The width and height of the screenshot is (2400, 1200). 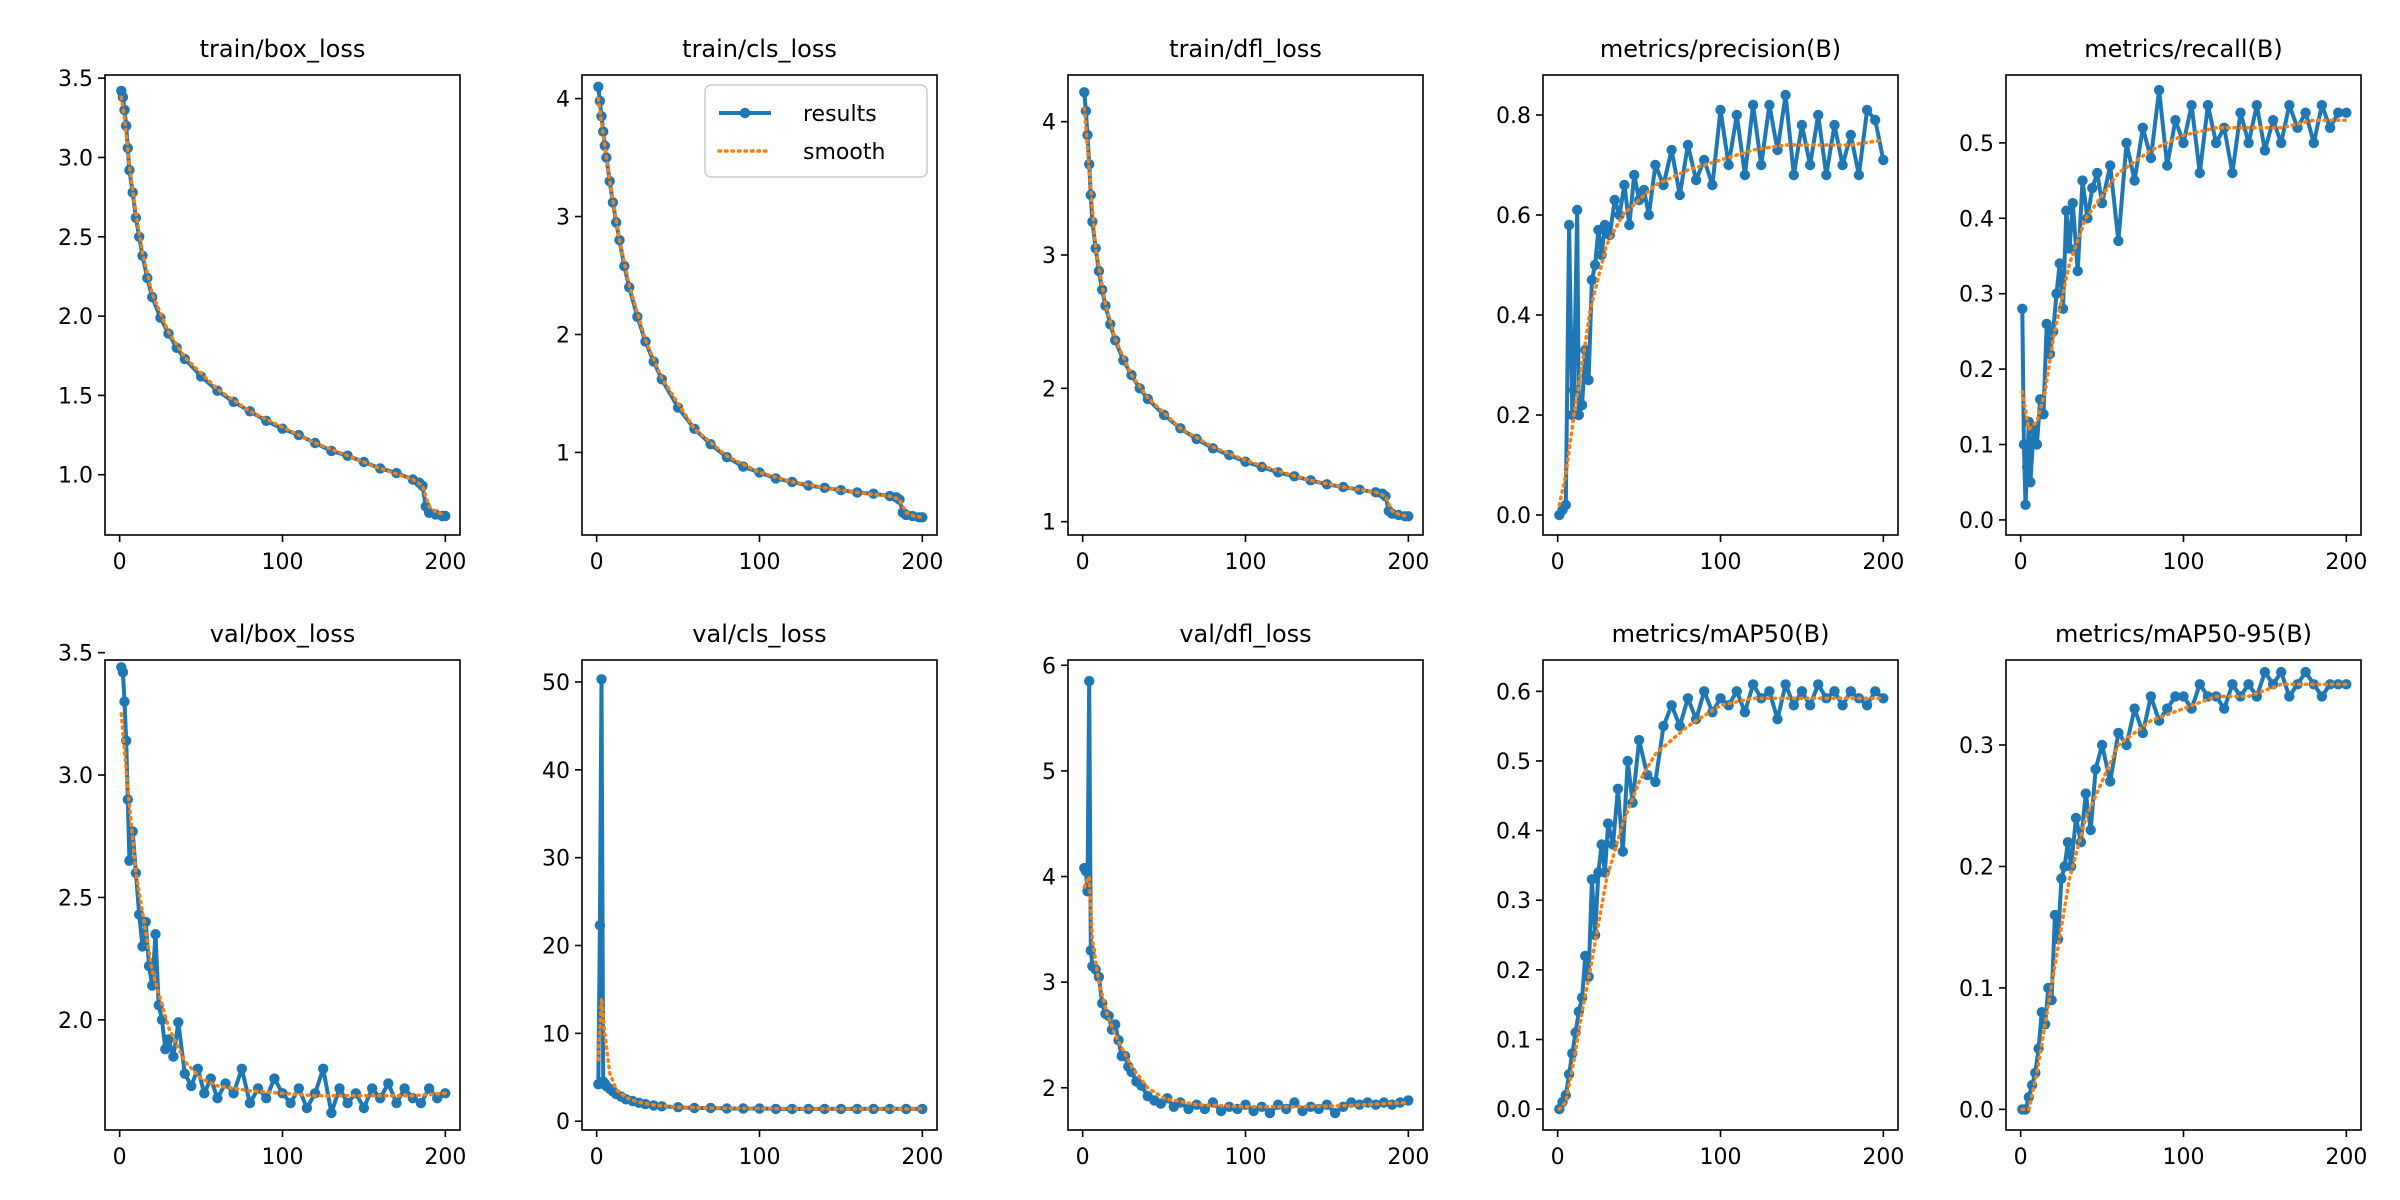 I want to click on y-tick-label: 0.5, so click(x=1976, y=144).